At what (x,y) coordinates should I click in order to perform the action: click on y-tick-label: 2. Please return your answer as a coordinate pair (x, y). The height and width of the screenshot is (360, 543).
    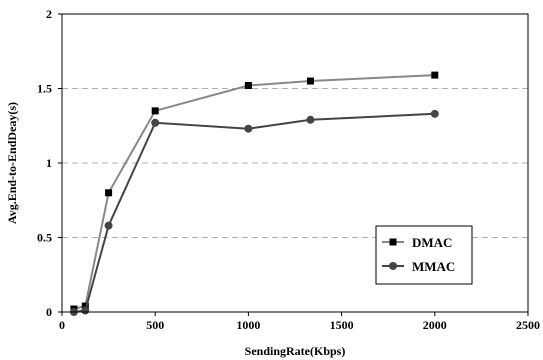
    Looking at the image, I should click on (49, 14).